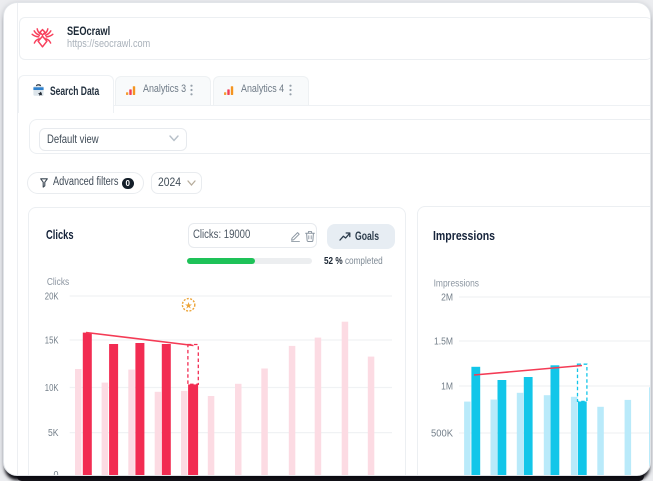  I want to click on svg-text: 15K, so click(52, 341).